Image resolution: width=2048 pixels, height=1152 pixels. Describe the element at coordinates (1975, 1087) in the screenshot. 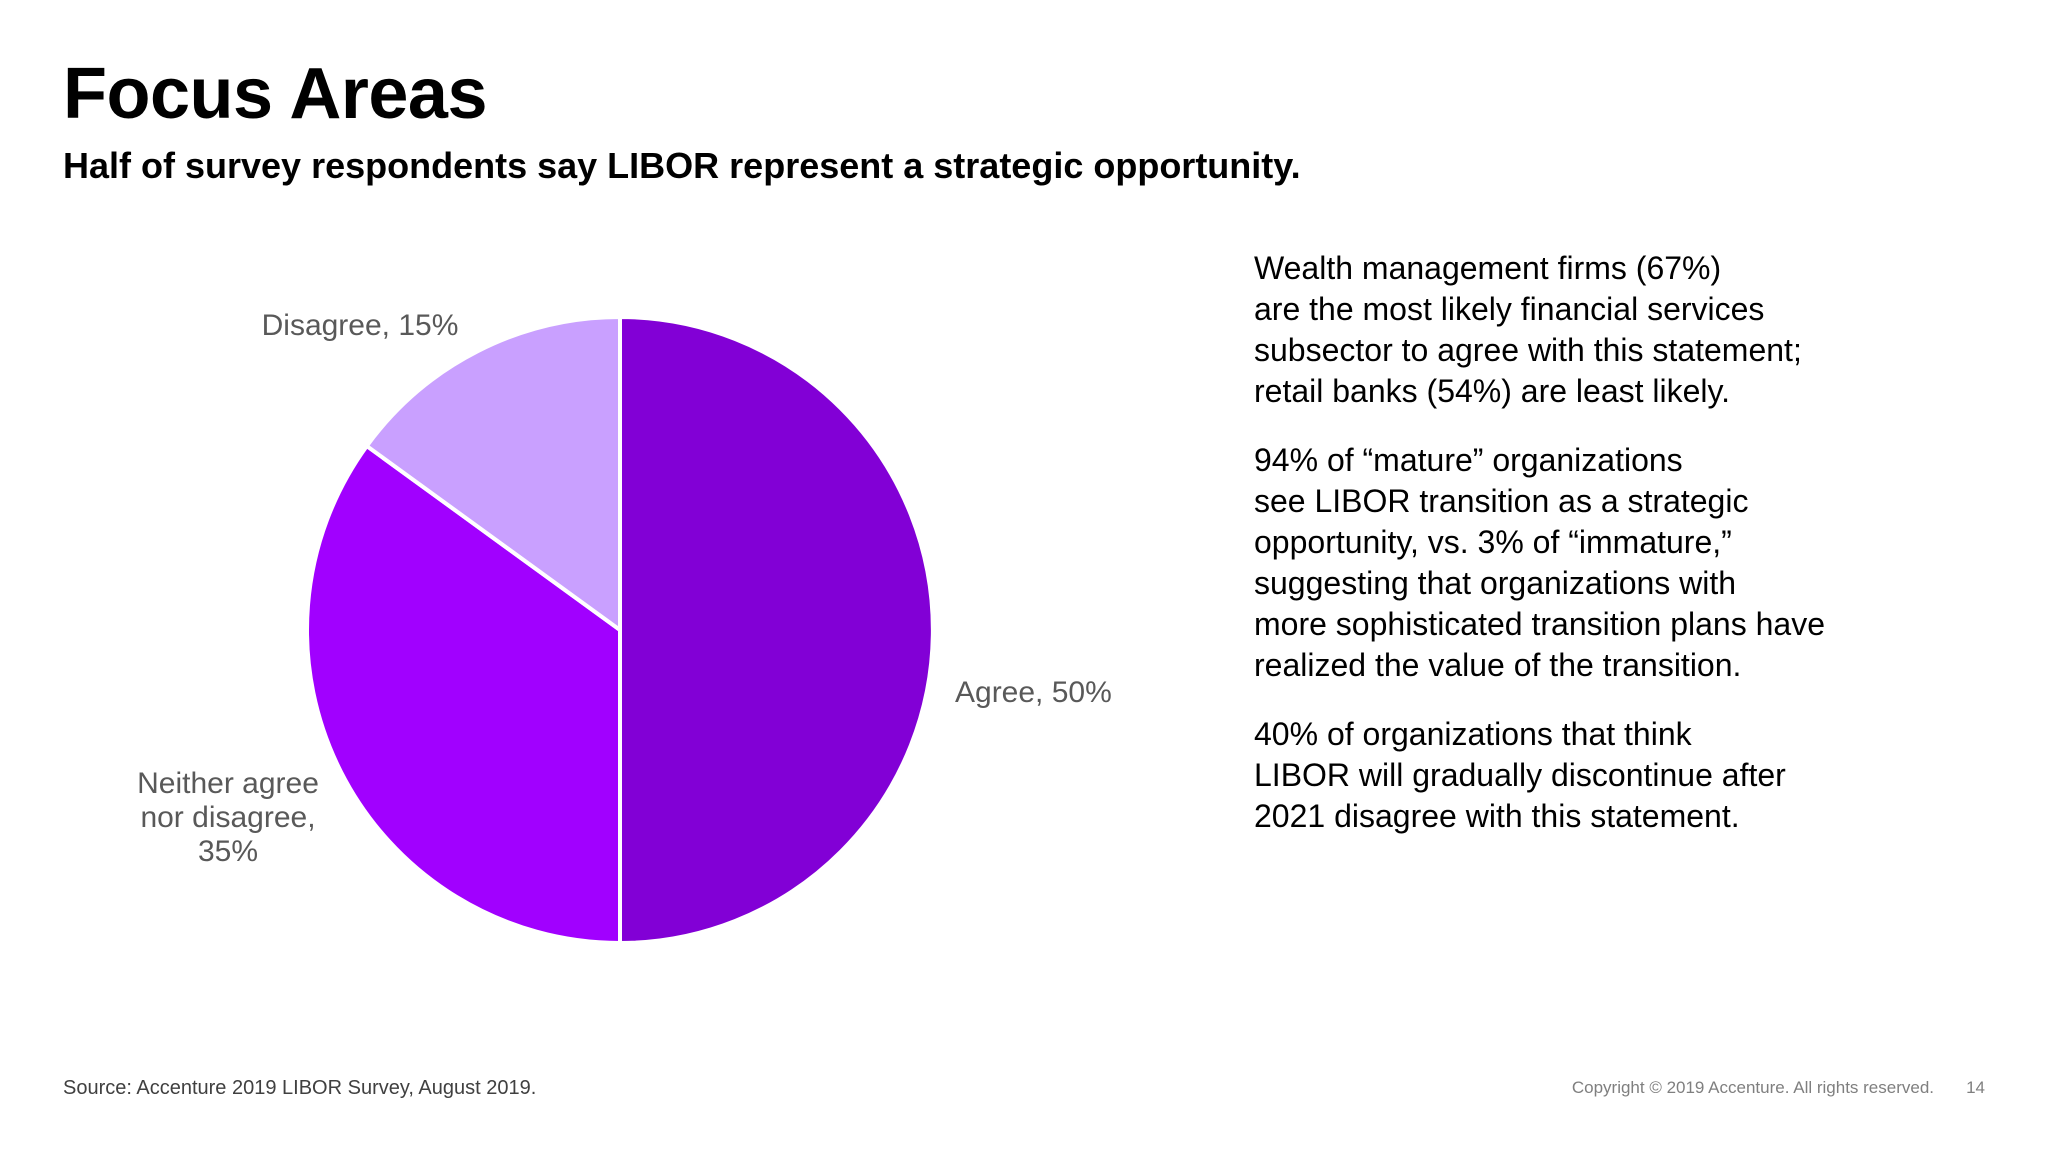

I see `page-number: 14` at that location.